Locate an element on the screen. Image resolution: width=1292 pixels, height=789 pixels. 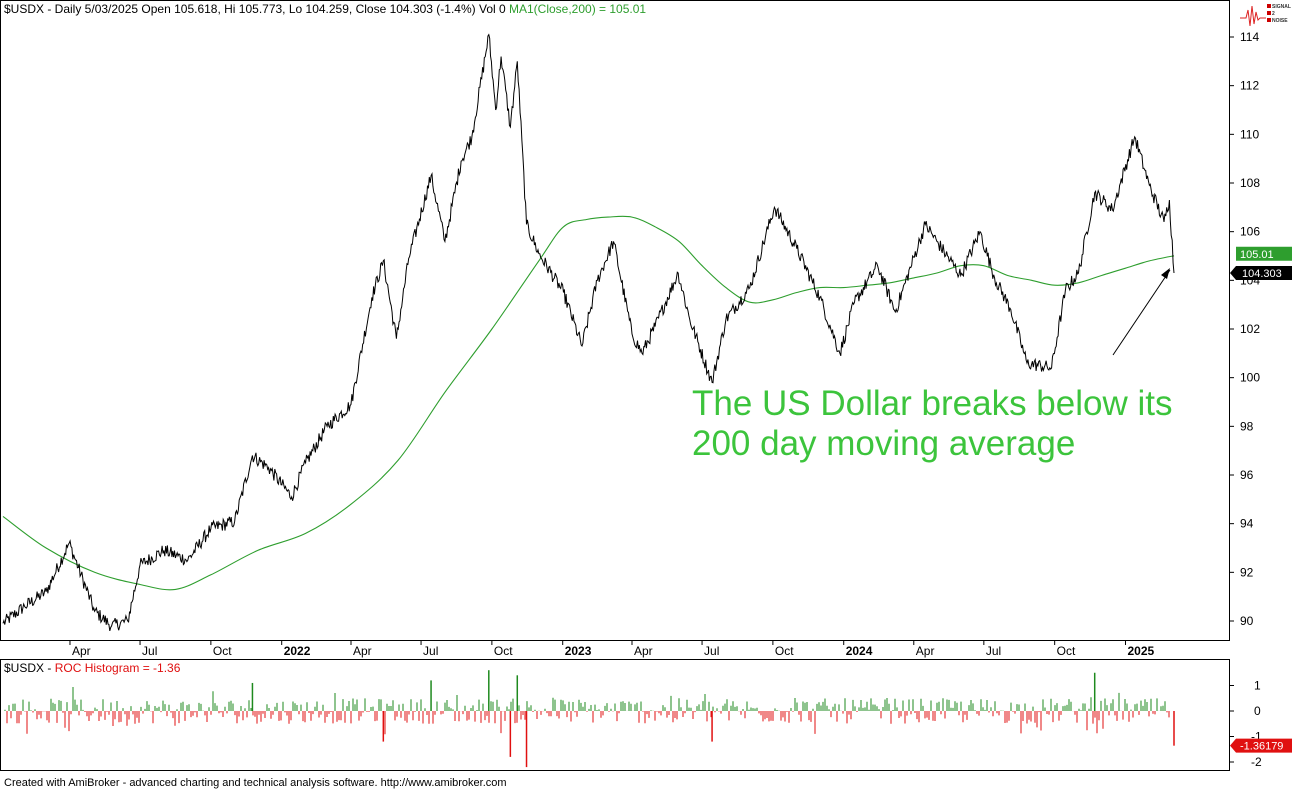
roc-tick-label: 0 is located at coordinates (1257, 711).